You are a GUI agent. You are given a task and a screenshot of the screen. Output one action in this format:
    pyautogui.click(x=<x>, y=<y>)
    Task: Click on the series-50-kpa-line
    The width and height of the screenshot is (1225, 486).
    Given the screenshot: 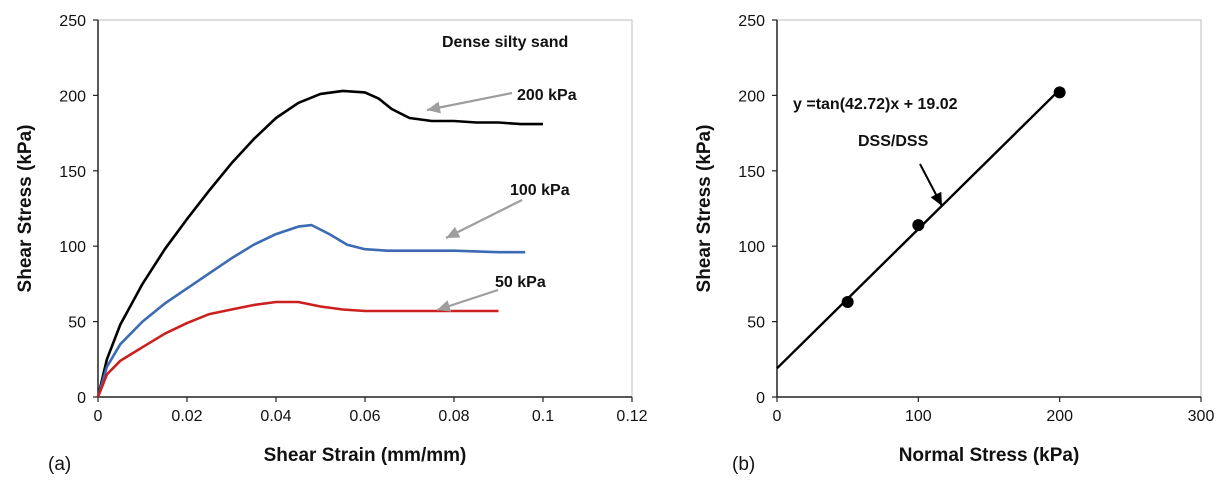 What is the action you would take?
    pyautogui.click(x=297, y=349)
    